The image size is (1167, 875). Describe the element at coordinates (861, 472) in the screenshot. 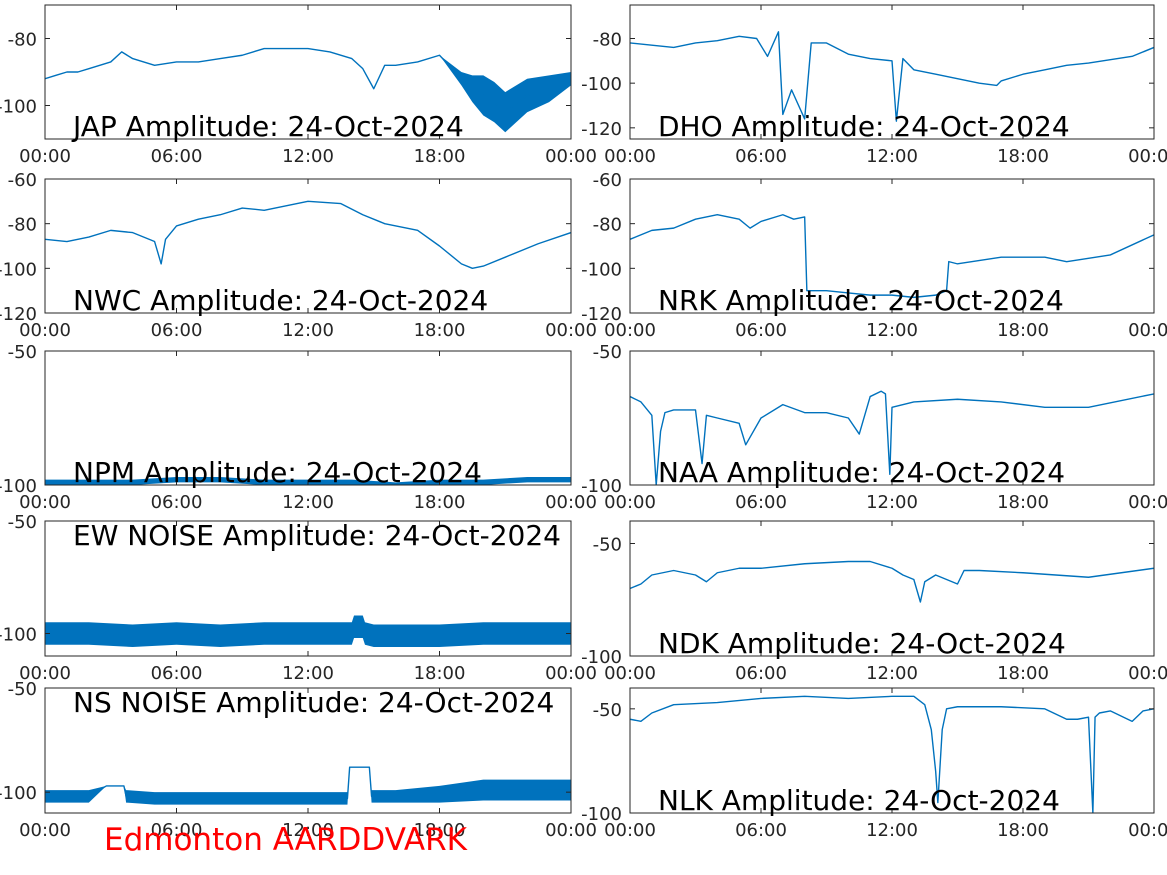

I see `panel-title: NAA Amplitude: 24-Oct-2024` at that location.